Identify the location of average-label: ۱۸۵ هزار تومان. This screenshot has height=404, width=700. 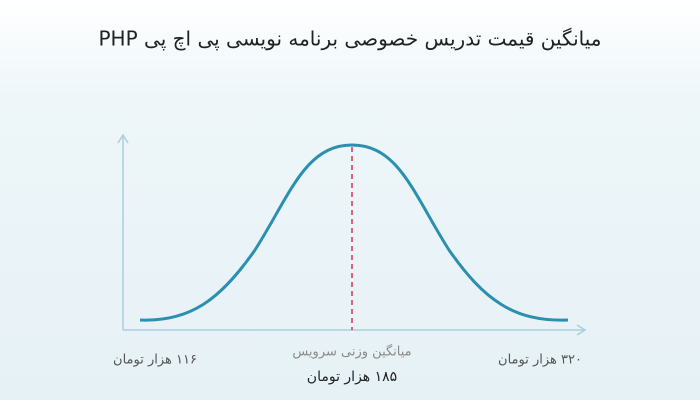
(352, 377).